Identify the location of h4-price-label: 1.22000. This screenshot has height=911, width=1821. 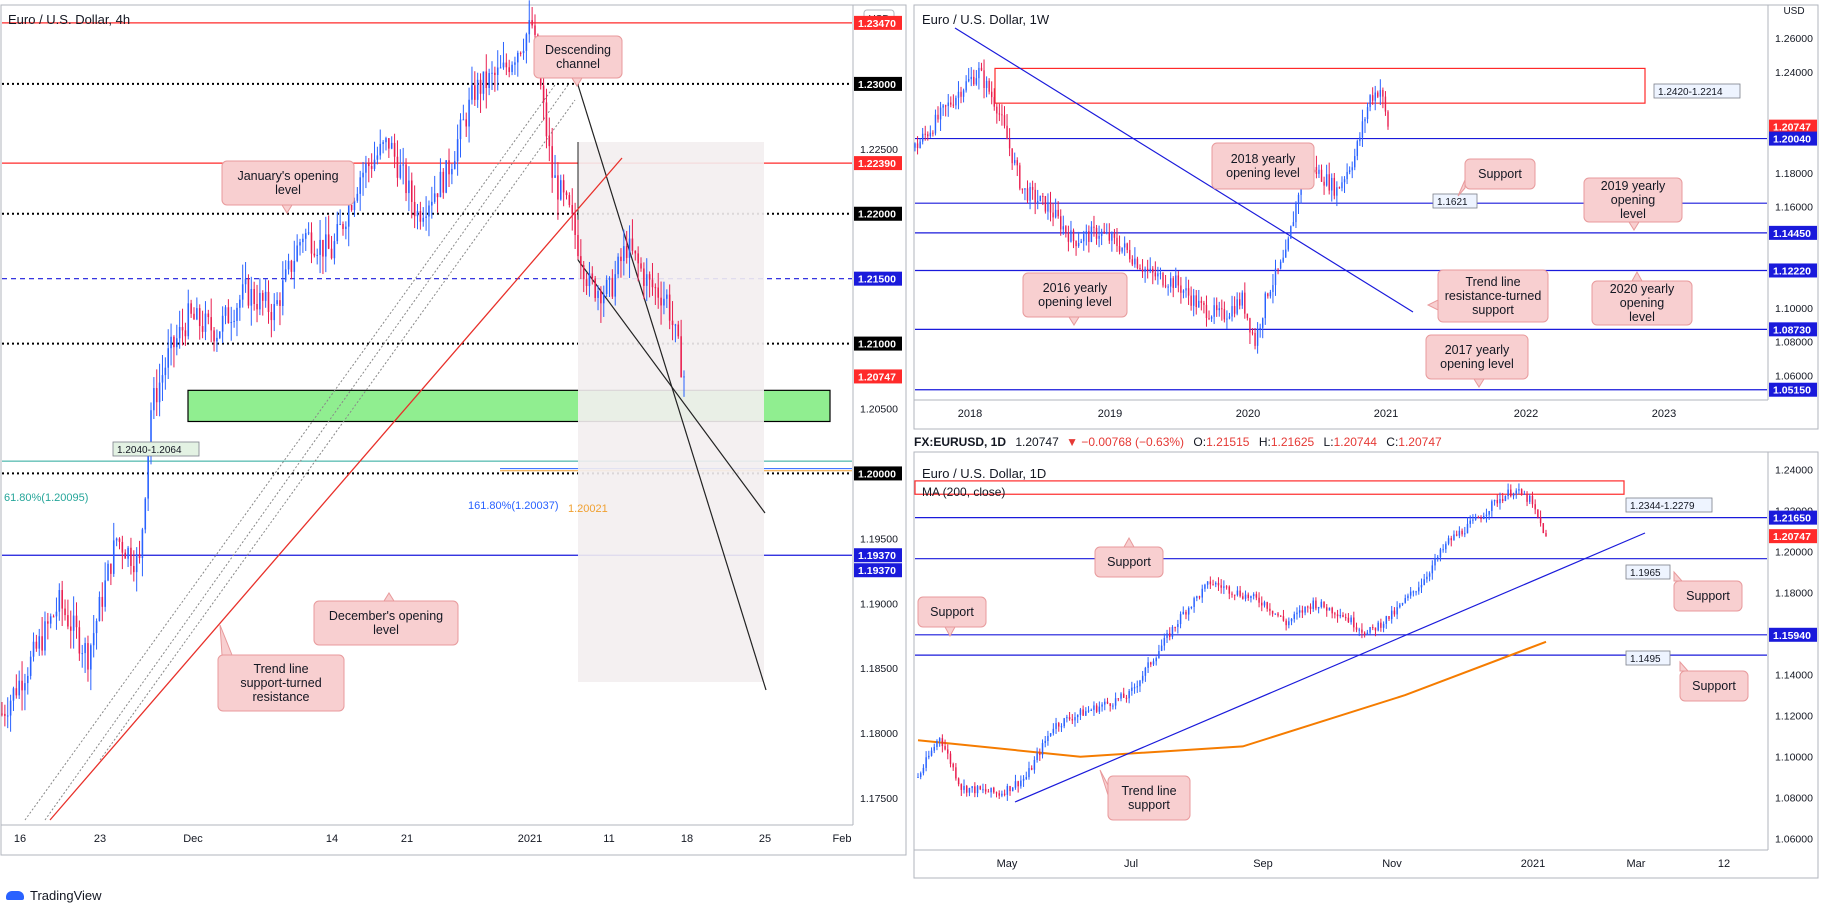
(877, 215).